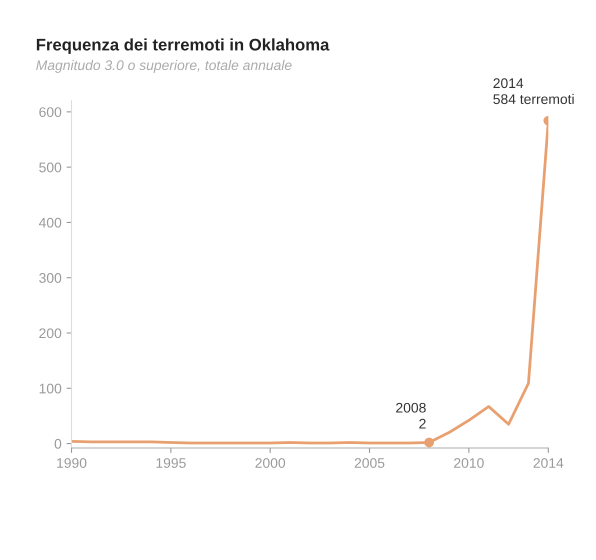 The height and width of the screenshot is (560, 596). What do you see at coordinates (171, 463) in the screenshot?
I see `x-tick-label: 1995` at bounding box center [171, 463].